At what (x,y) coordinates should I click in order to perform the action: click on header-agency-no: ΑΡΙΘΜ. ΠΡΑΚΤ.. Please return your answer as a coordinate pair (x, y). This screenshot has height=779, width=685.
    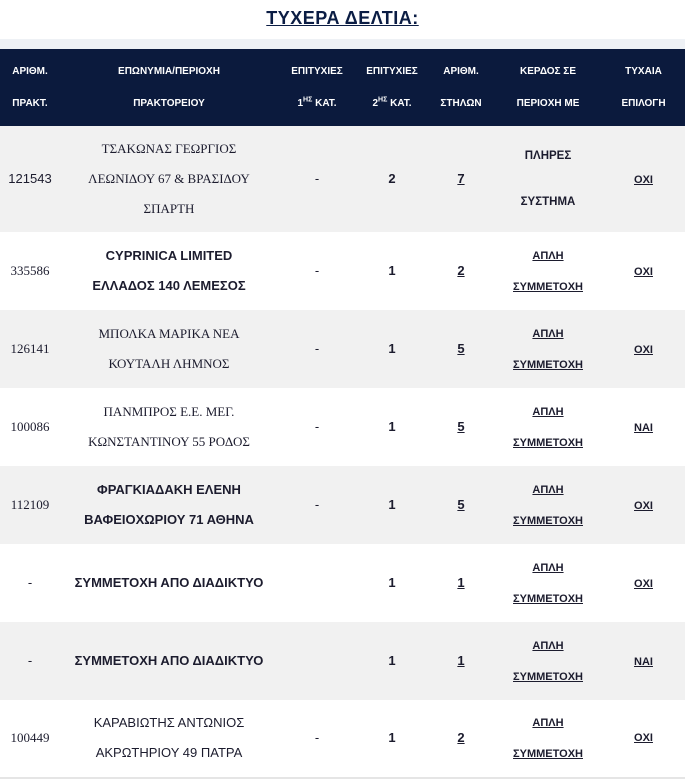
    Looking at the image, I should click on (30, 87).